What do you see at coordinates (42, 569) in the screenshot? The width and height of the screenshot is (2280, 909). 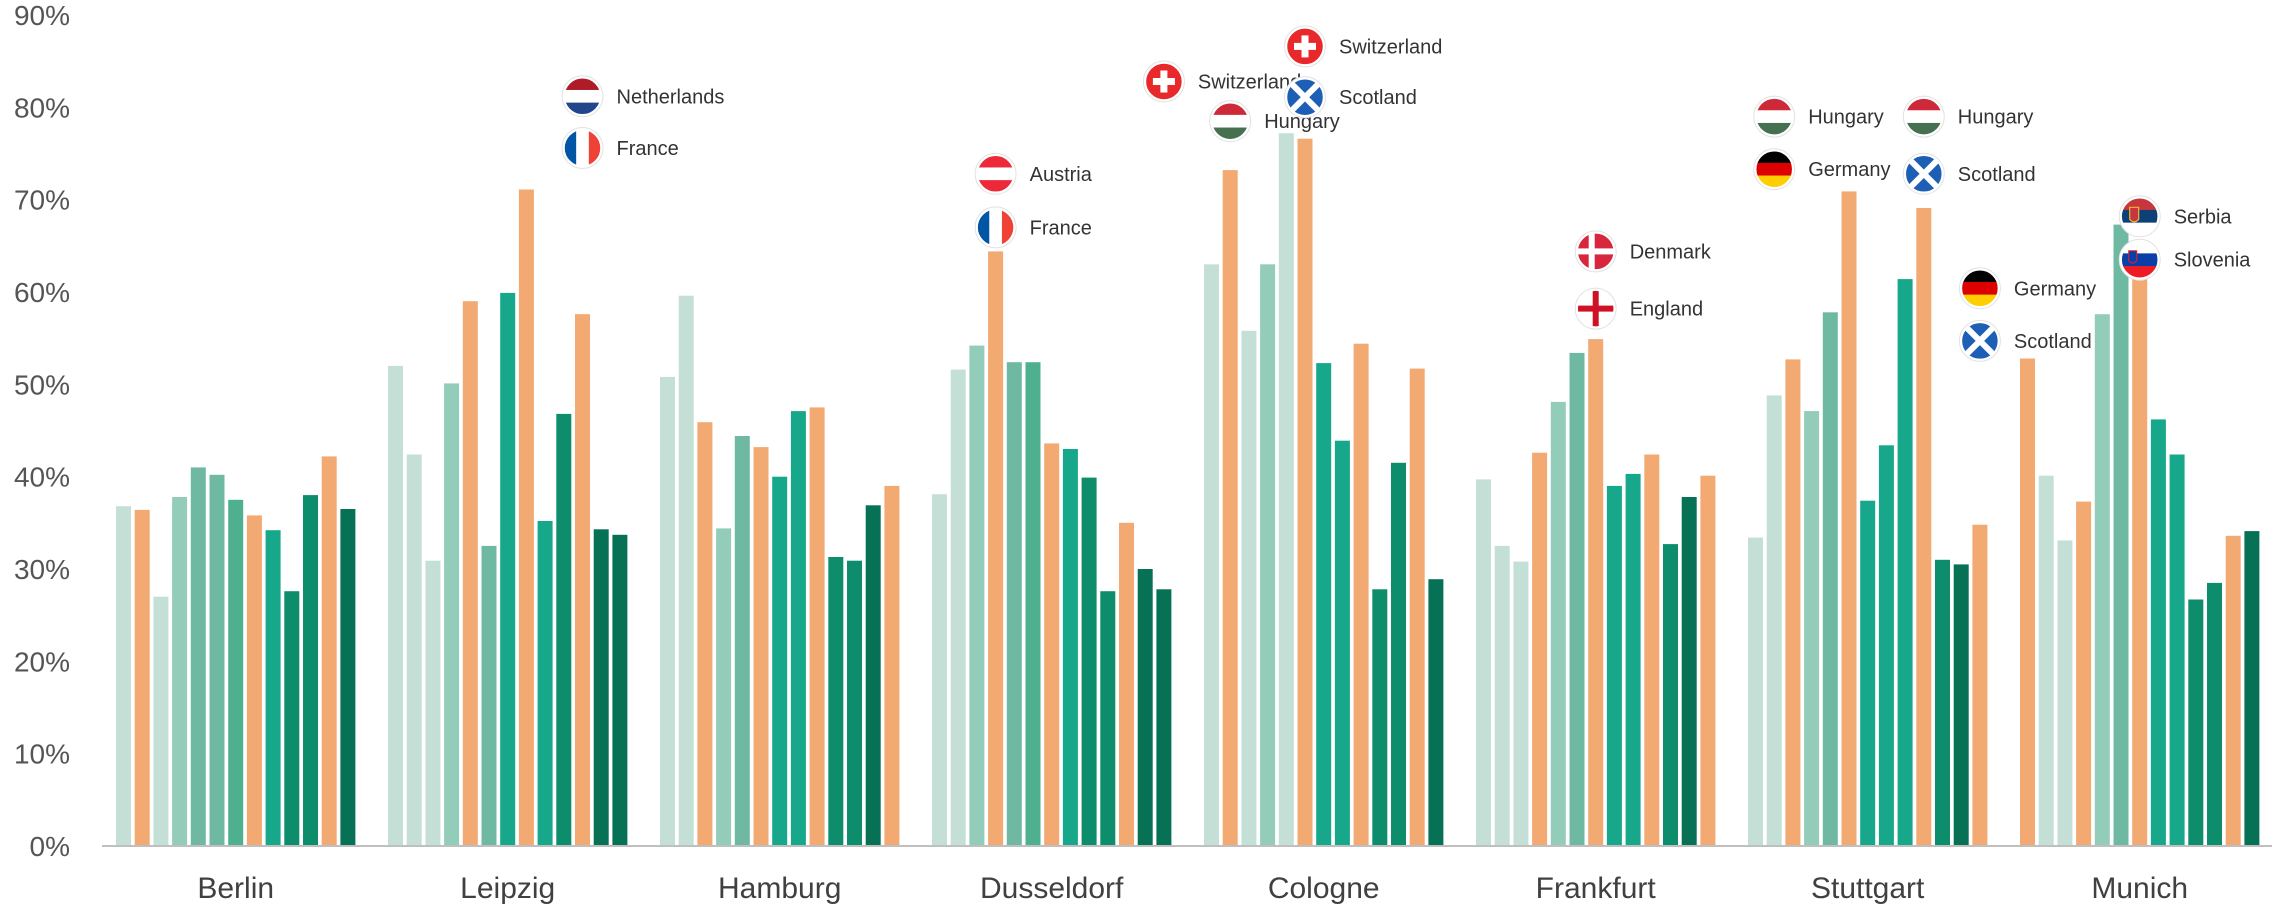 I see `y-tick-label: 30%` at bounding box center [42, 569].